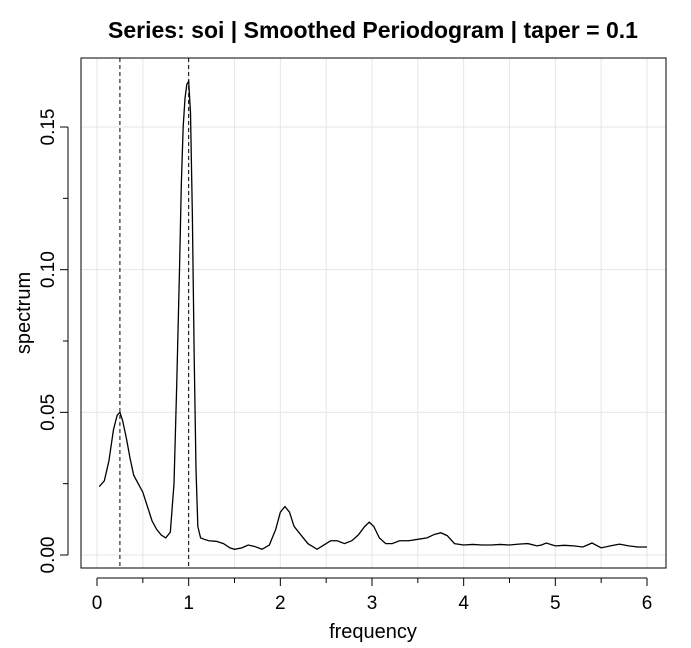 This screenshot has width=691, height=648. Describe the element at coordinates (373, 632) in the screenshot. I see `x-axis-label: frequency` at that location.